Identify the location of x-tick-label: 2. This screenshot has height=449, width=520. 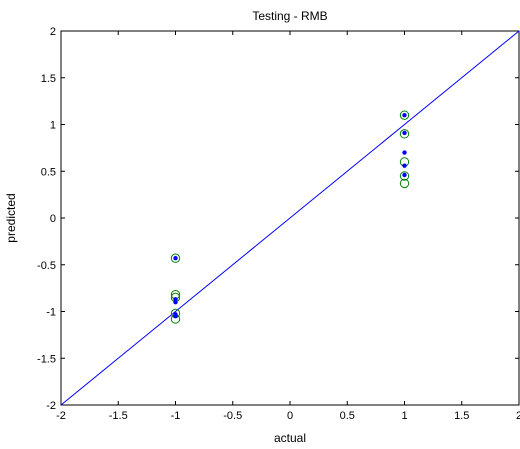
(518, 416).